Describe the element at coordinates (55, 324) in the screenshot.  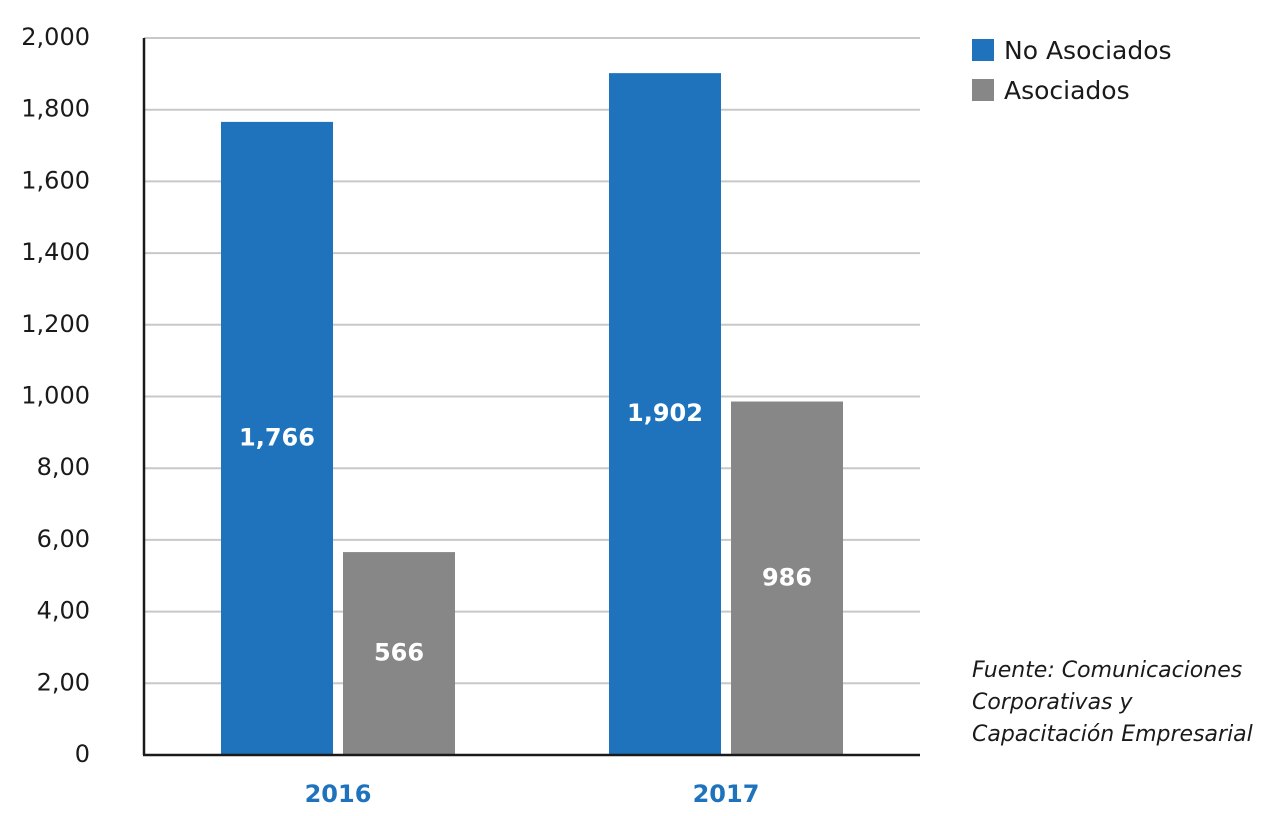
I see `y-tick-label: 1,200` at that location.